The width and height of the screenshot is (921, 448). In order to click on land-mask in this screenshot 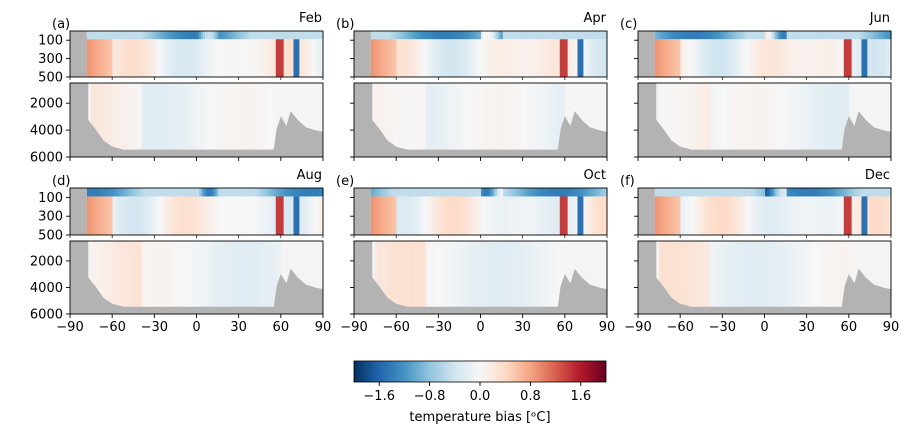, I will do `click(362, 211)`.